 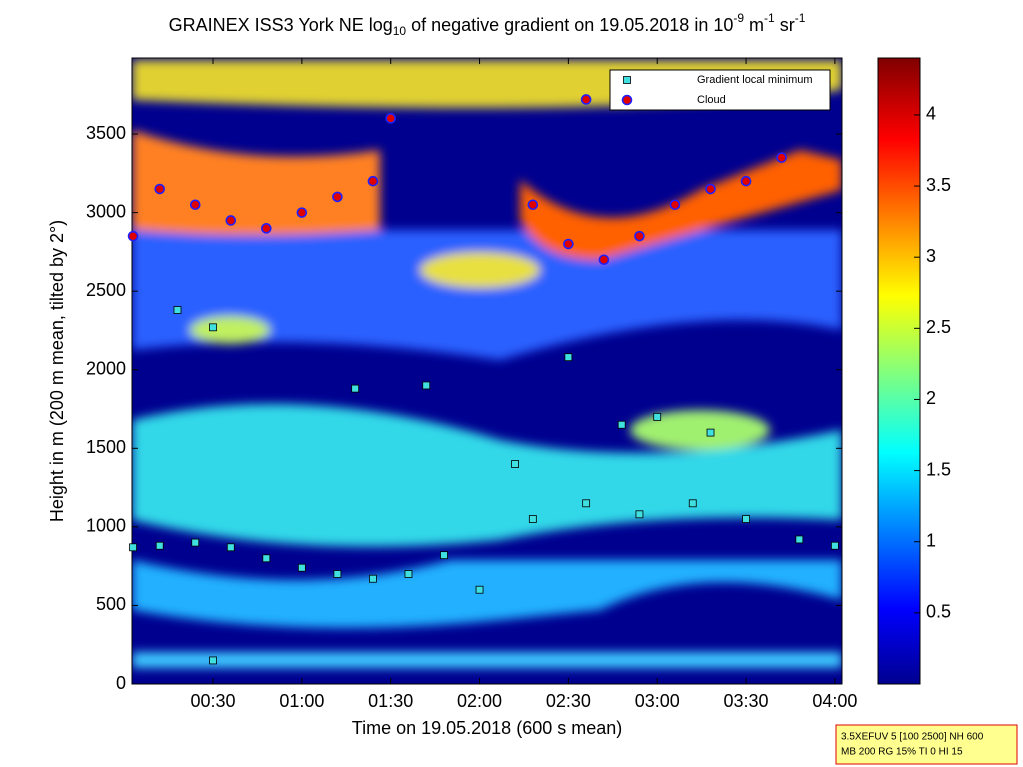 I want to click on title-part: -9, so click(x=738, y=18).